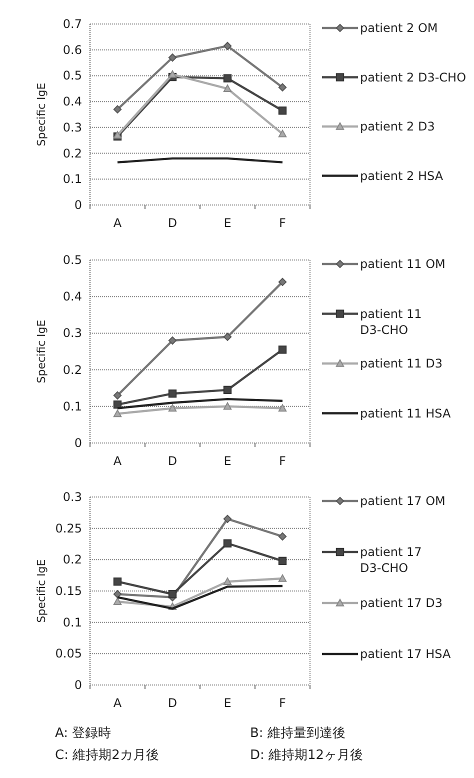  Describe the element at coordinates (72, 49) in the screenshot. I see `y-tick-label: 0.6` at that location.